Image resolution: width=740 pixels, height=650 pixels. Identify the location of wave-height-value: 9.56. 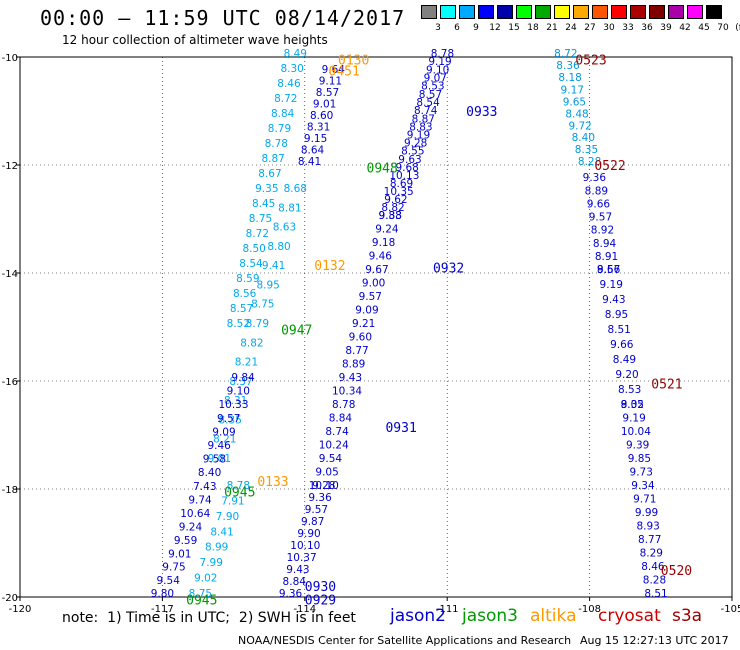
(609, 270).